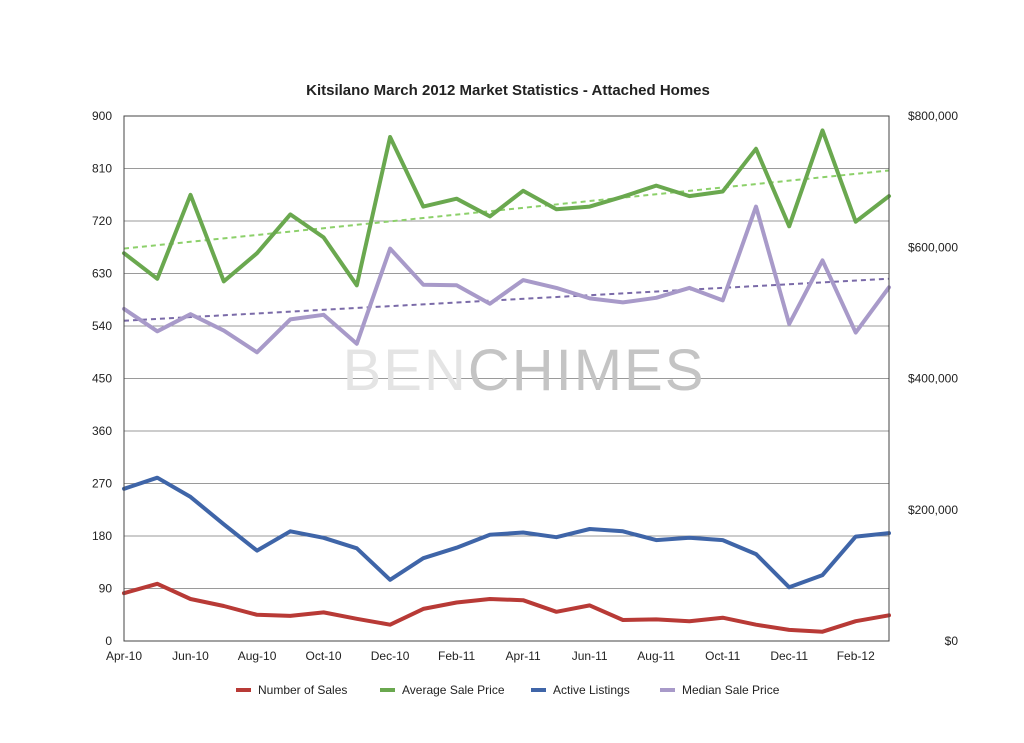 This screenshot has width=1024, height=743. I want to click on y-left-tick-label: 360, so click(102, 431).